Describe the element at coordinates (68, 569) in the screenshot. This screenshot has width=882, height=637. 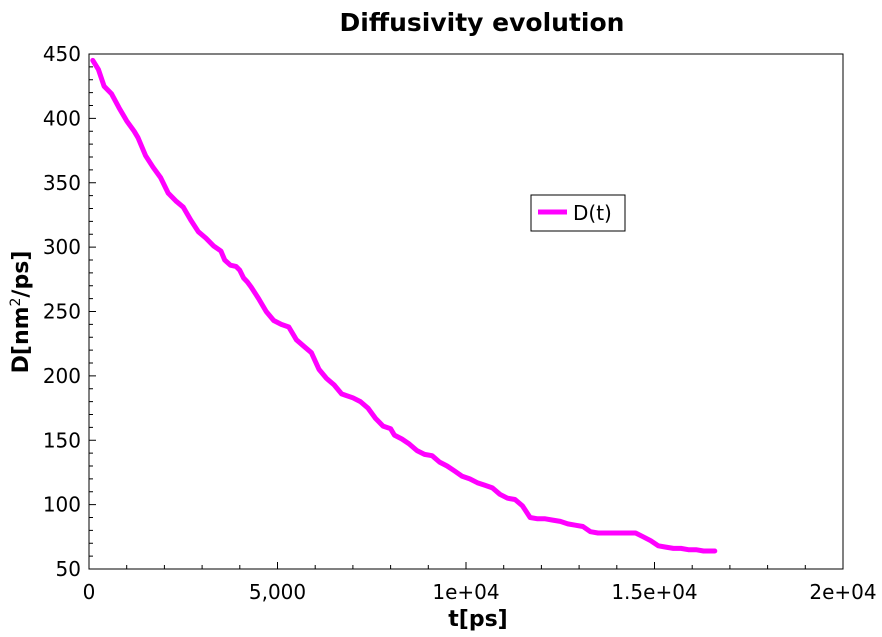
I see `y-tick-label: 50` at that location.